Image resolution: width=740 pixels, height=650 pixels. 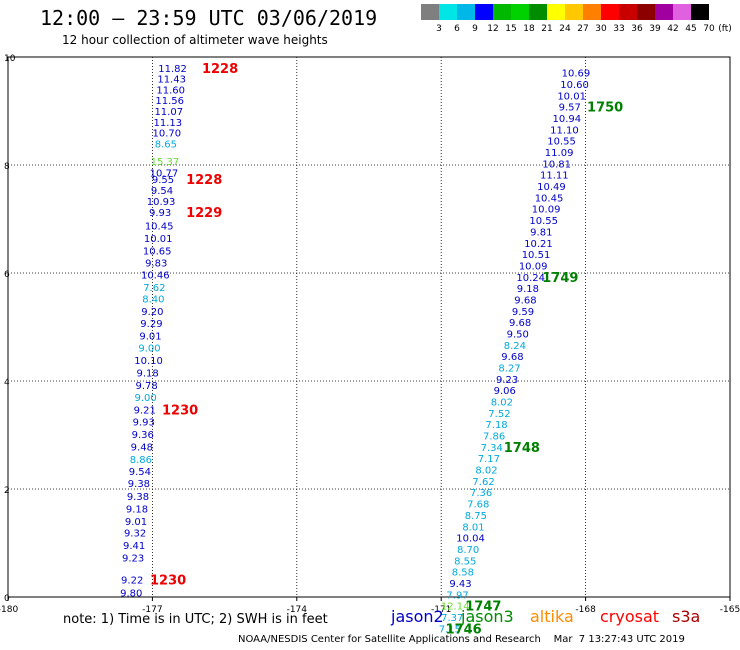 I want to click on data-label: 10.55, so click(x=543, y=221).